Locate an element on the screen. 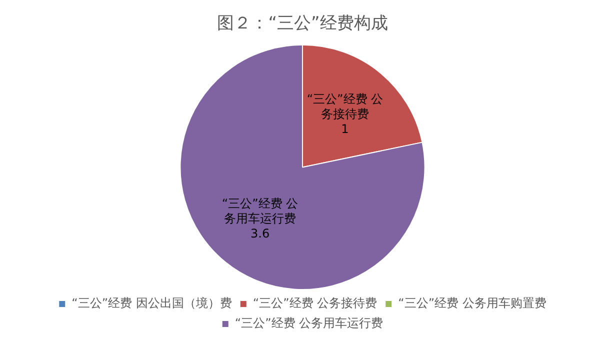 This screenshot has height=340, width=605. slice-label: “三公”经费 公务接待费 is located at coordinates (345, 107).